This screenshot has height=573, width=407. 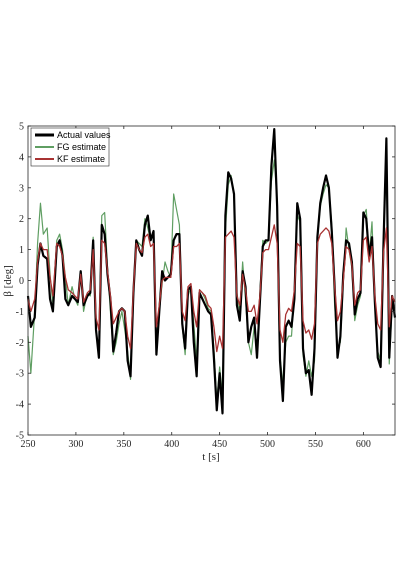 What do you see at coordinates (315, 444) in the screenshot?
I see `x-tick-label: 550` at bounding box center [315, 444].